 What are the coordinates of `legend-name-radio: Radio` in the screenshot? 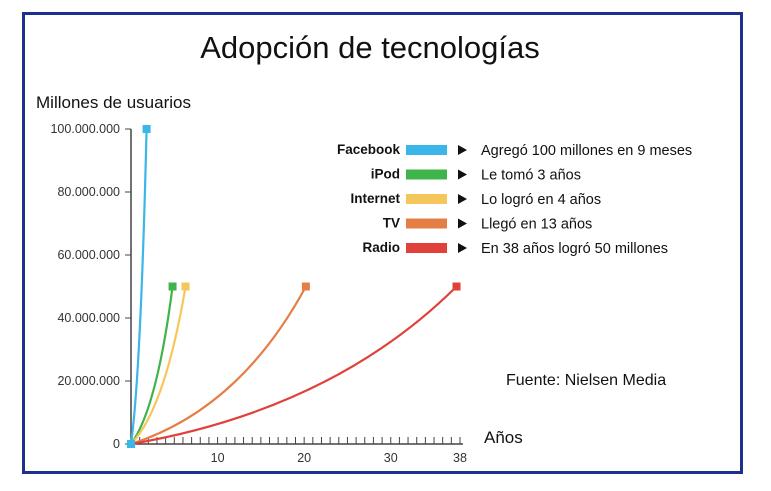 It's located at (381, 247).